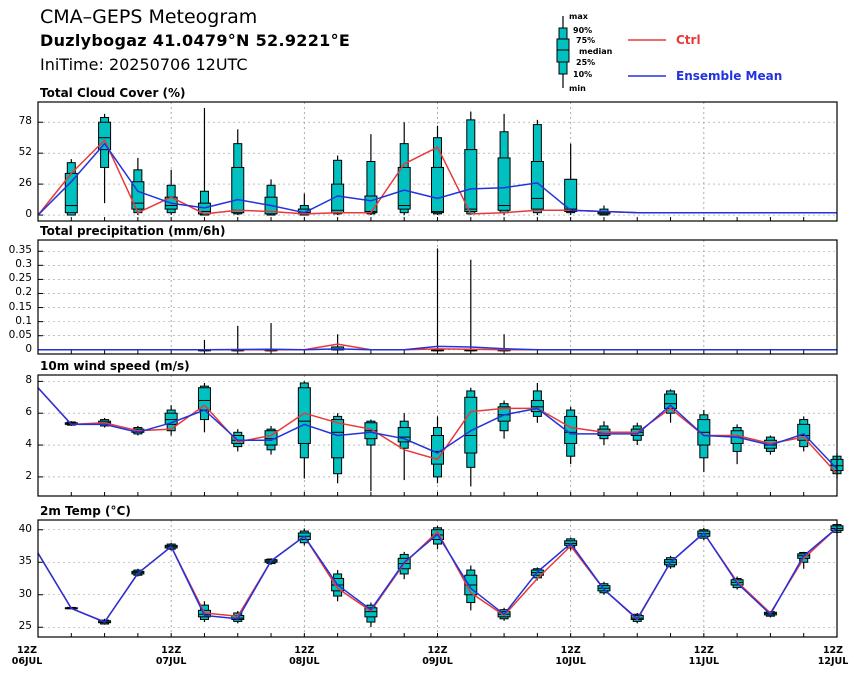 The width and height of the screenshot is (860, 674). What do you see at coordinates (371, 612) in the screenshot?
I see `temp-box-inner` at bounding box center [371, 612].